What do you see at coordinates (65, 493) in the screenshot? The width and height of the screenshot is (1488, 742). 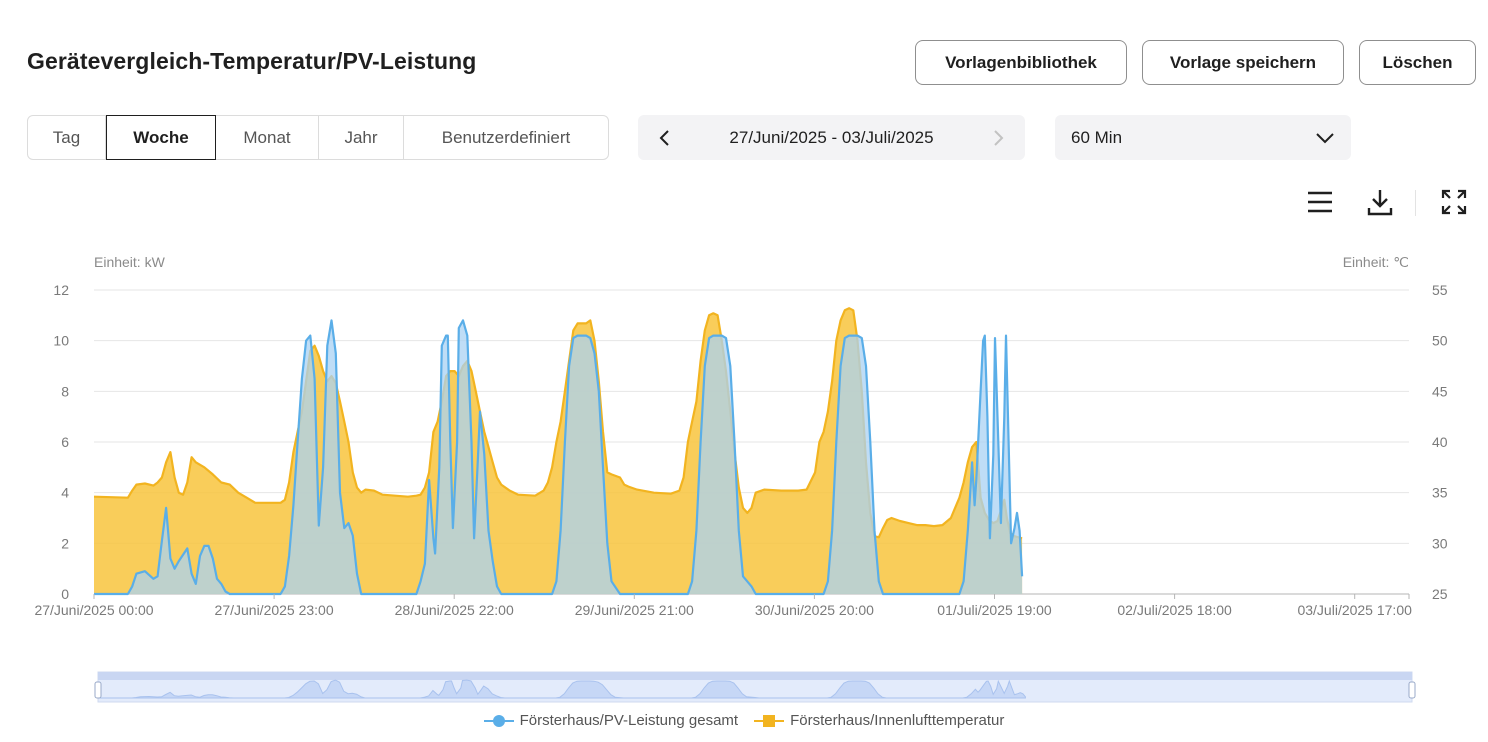 I see `left-tick-label: 4` at bounding box center [65, 493].